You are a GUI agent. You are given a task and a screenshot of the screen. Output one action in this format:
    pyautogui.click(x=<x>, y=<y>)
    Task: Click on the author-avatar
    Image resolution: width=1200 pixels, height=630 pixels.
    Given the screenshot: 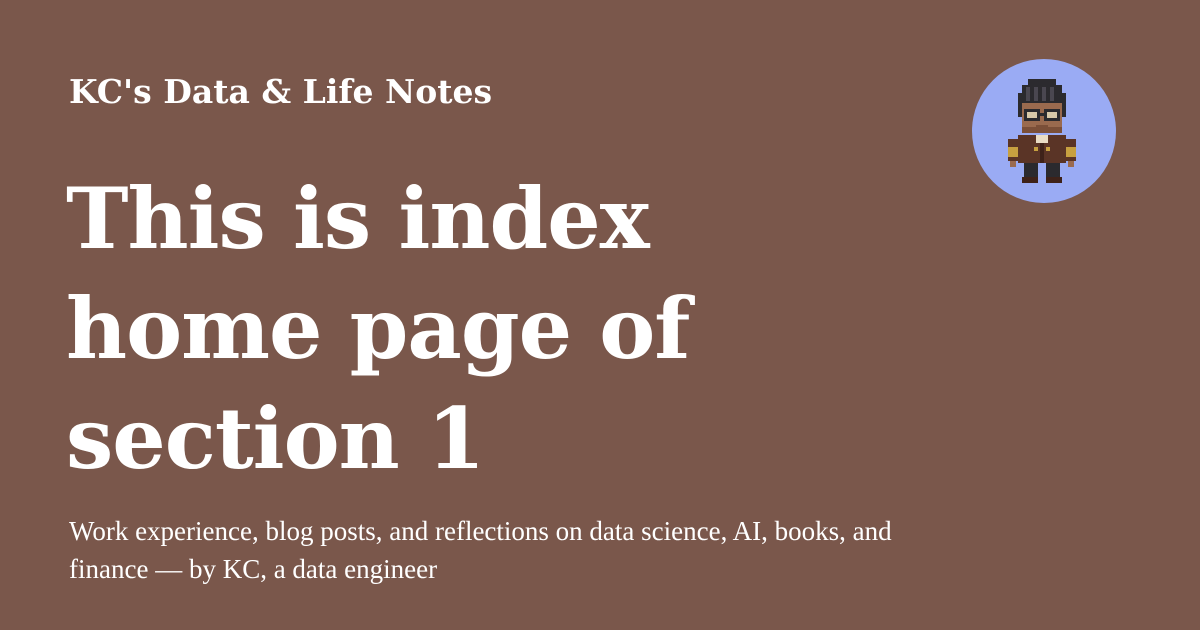 What is the action you would take?
    pyautogui.click(x=1044, y=131)
    